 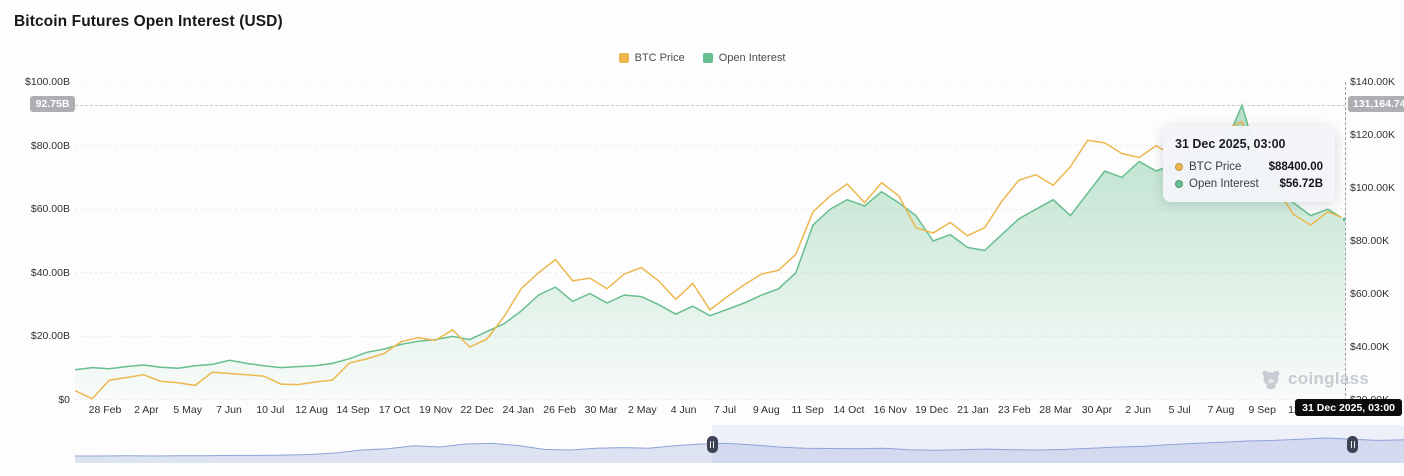 What do you see at coordinates (973, 410) in the screenshot?
I see `x-axis-tick-label: 21 Jan` at bounding box center [973, 410].